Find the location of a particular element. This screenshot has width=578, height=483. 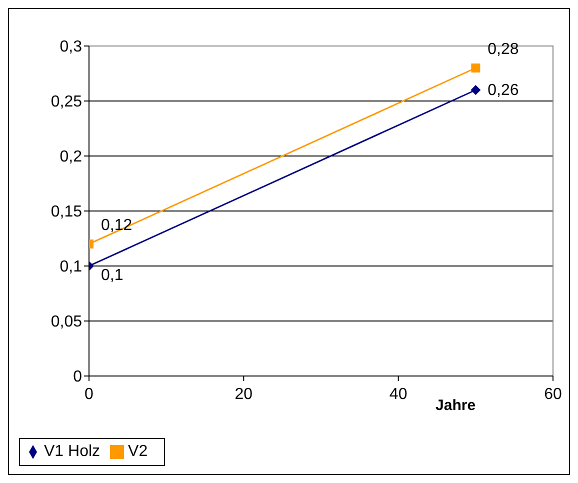

x-axis-title: Jahre is located at coordinates (456, 405).